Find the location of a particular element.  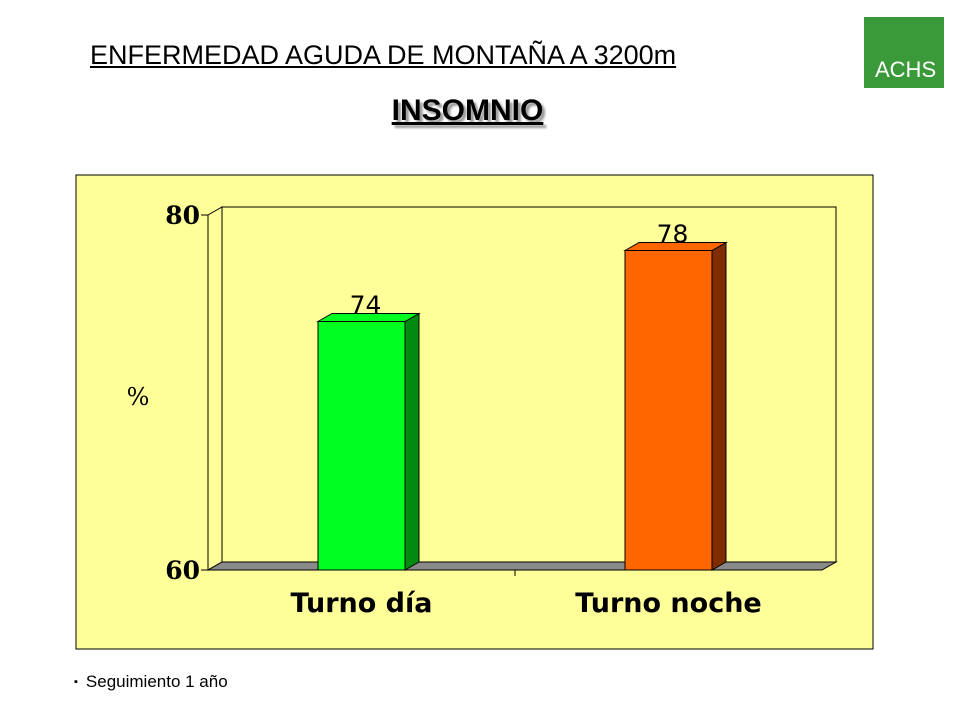

x-tick-label: Turno noche is located at coordinates (668, 603).